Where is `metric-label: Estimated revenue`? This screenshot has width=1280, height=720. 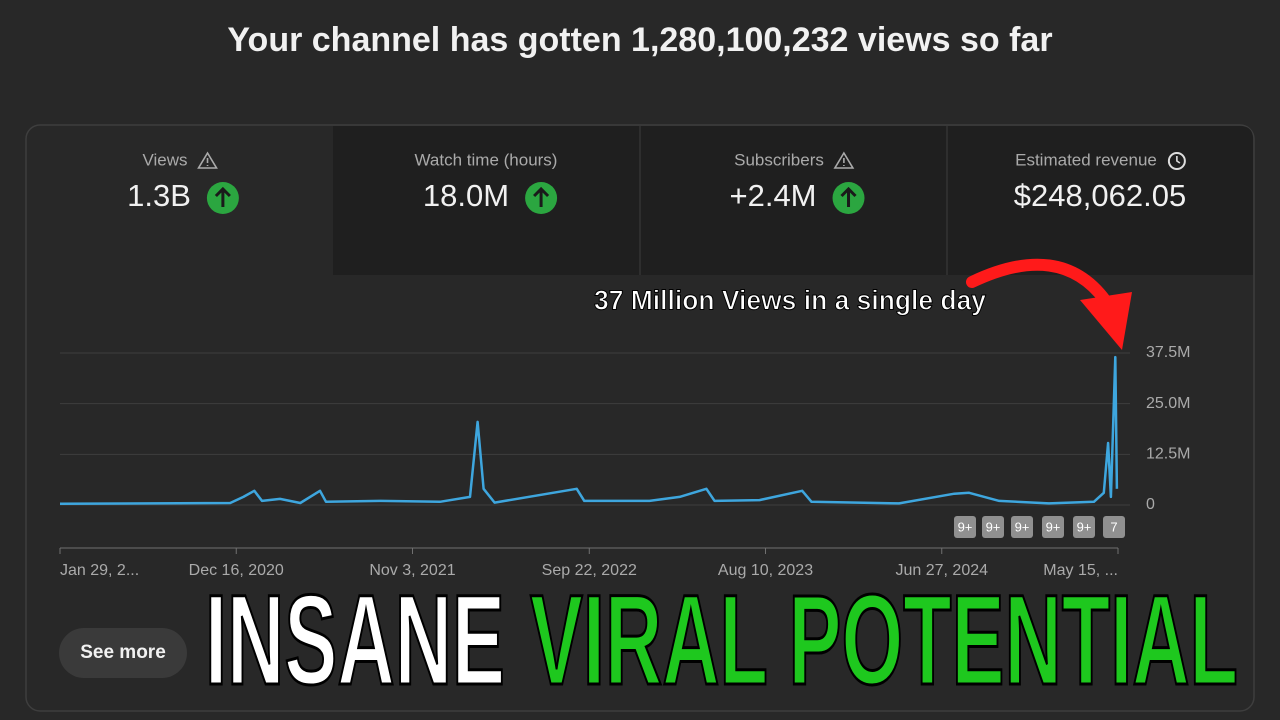 metric-label: Estimated revenue is located at coordinates (1086, 159).